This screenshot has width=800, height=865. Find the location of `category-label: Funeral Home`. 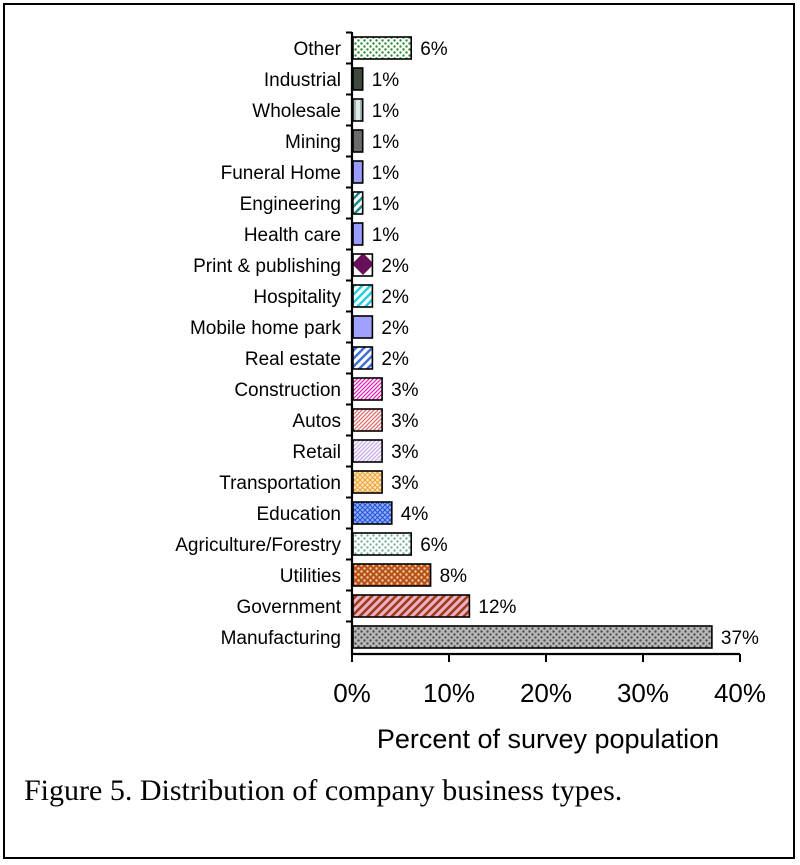

category-label: Funeral Home is located at coordinates (281, 173).